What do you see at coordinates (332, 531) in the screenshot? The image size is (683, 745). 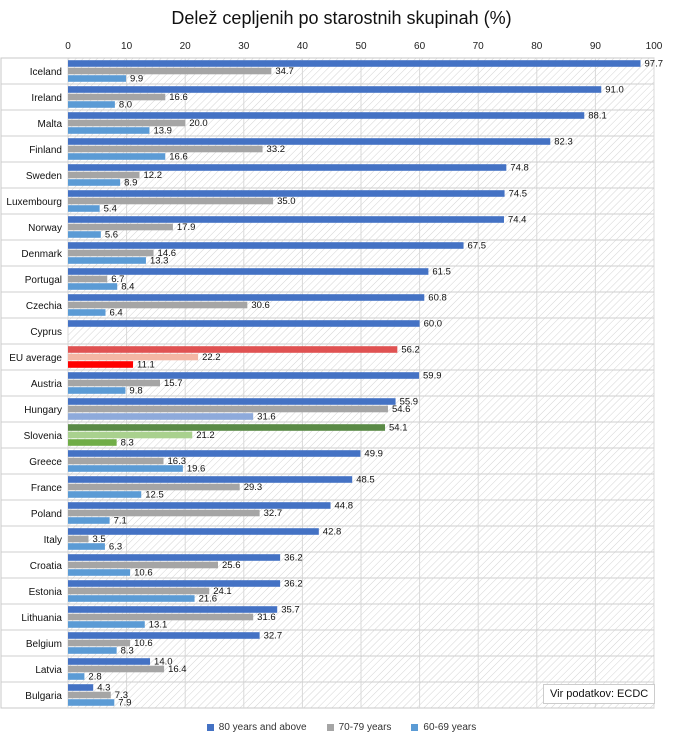 I see `data-label: 42.8` at bounding box center [332, 531].